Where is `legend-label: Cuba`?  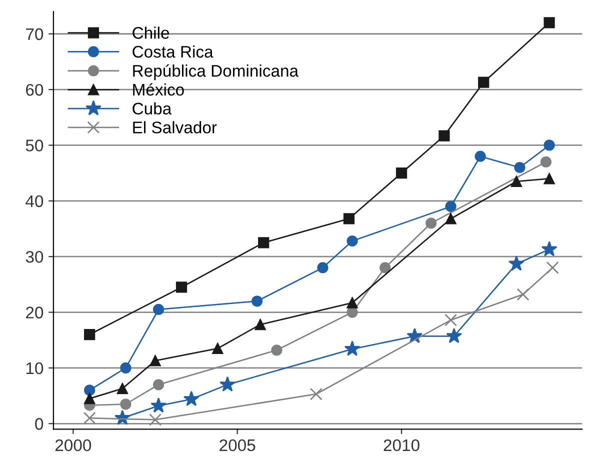
legend-label: Cuba is located at coordinates (152, 108).